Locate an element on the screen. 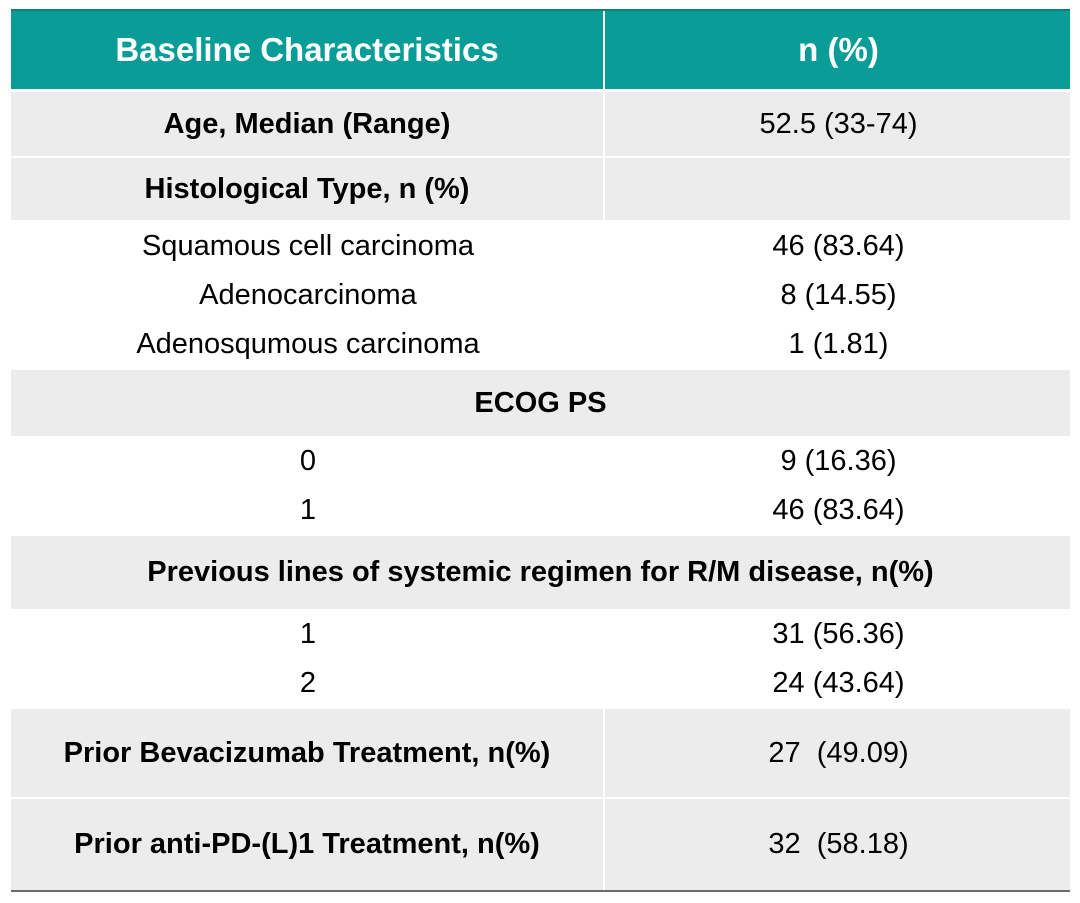 This screenshot has height=903, width=1080. age-value: 52.5 (33-74) is located at coordinates (838, 123).